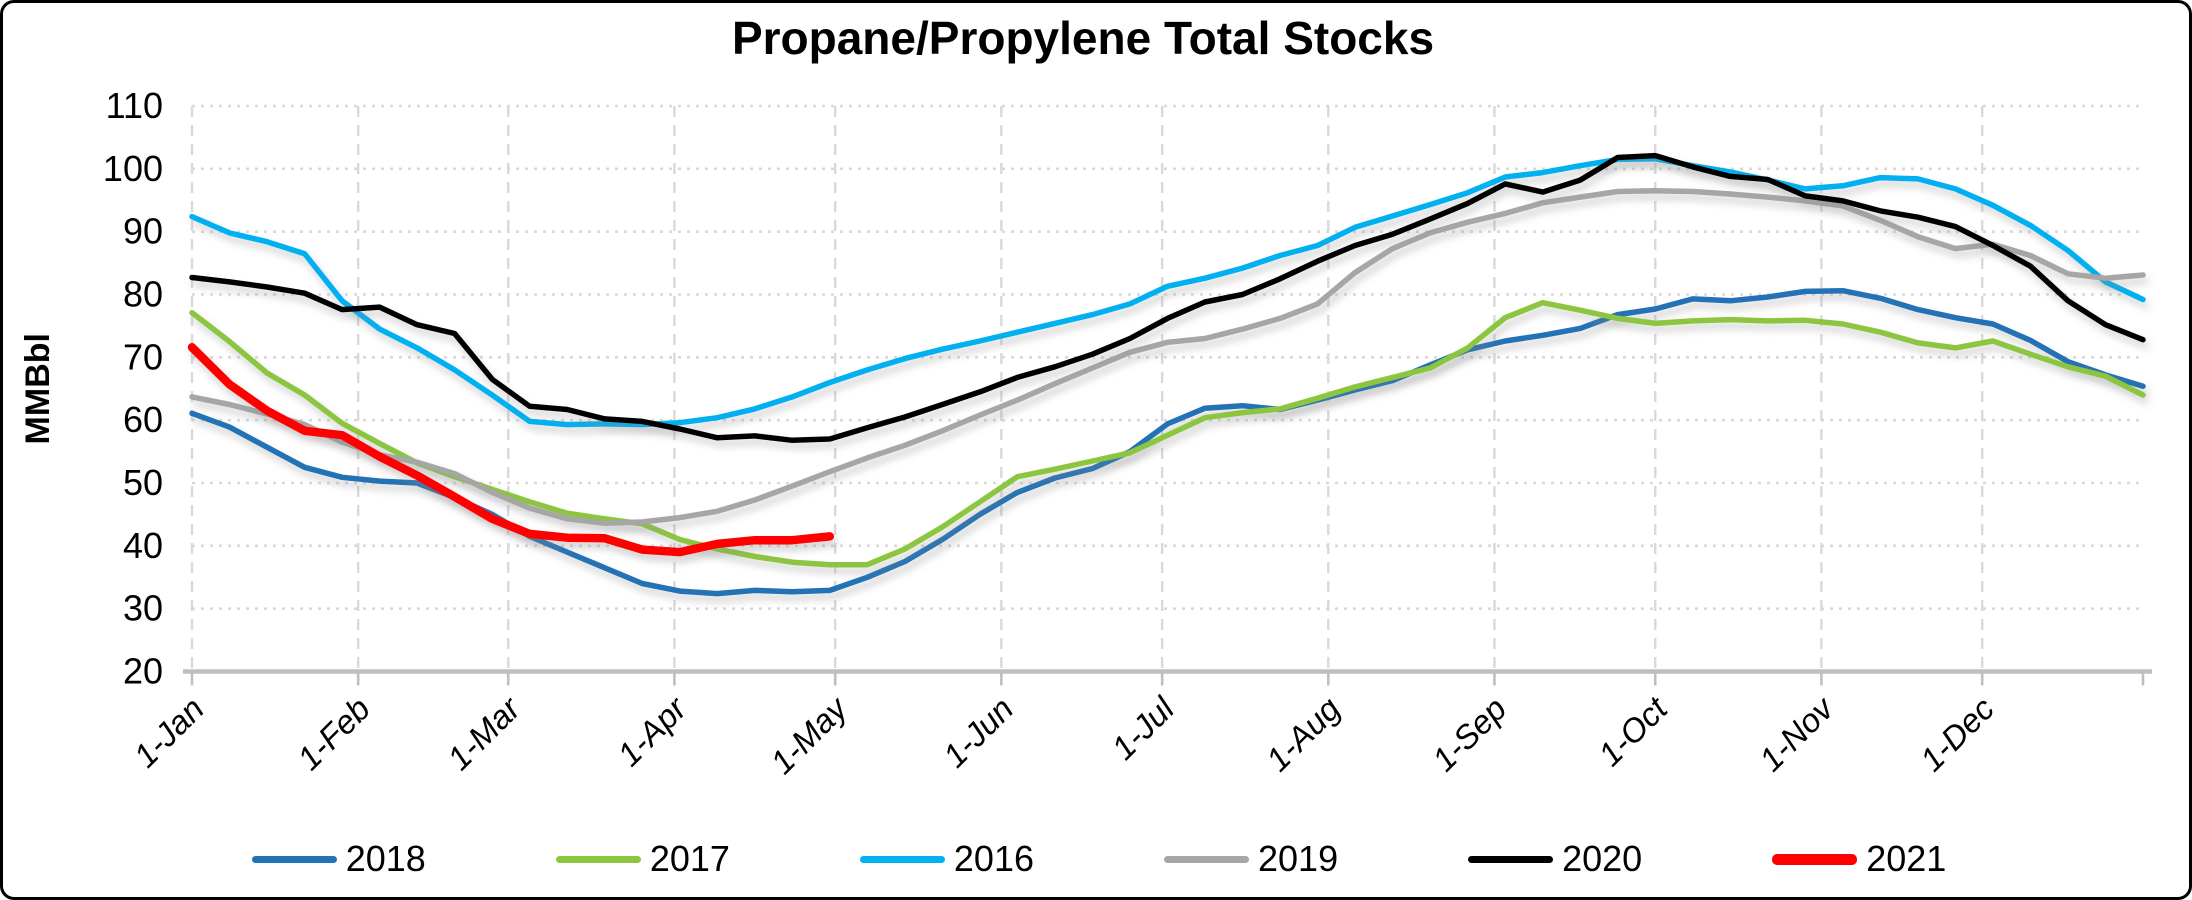  Describe the element at coordinates (143, 482) in the screenshot. I see `y-tick-label-50: 50` at that location.